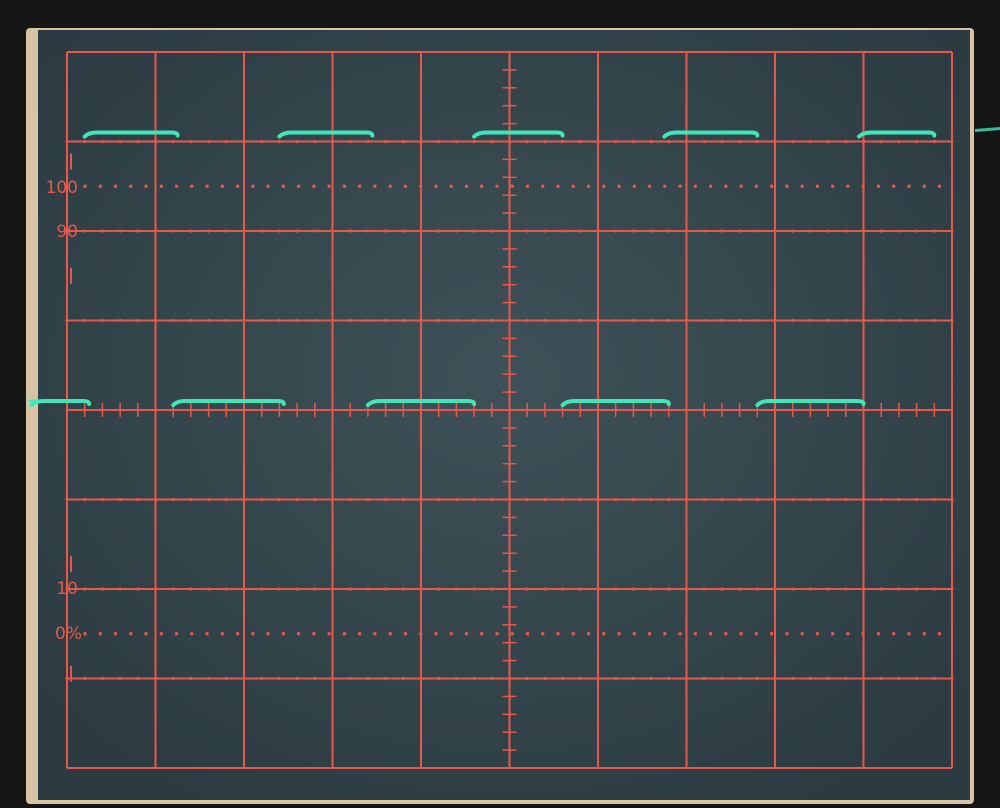 This screenshot has height=808, width=1000. What do you see at coordinates (68, 634) in the screenshot?
I see `label-0-percent: 0%` at bounding box center [68, 634].